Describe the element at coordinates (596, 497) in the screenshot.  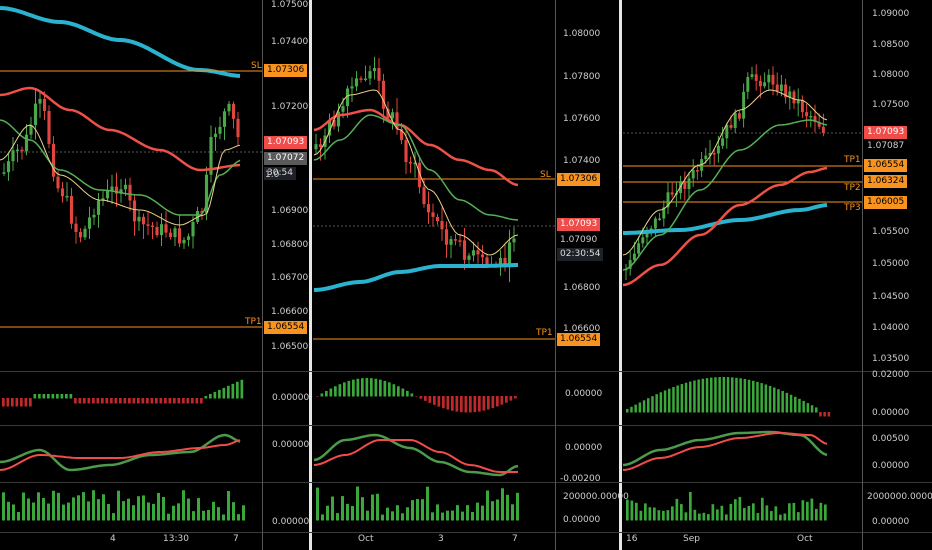
I see `osc-label: 200000.00000` at that location.